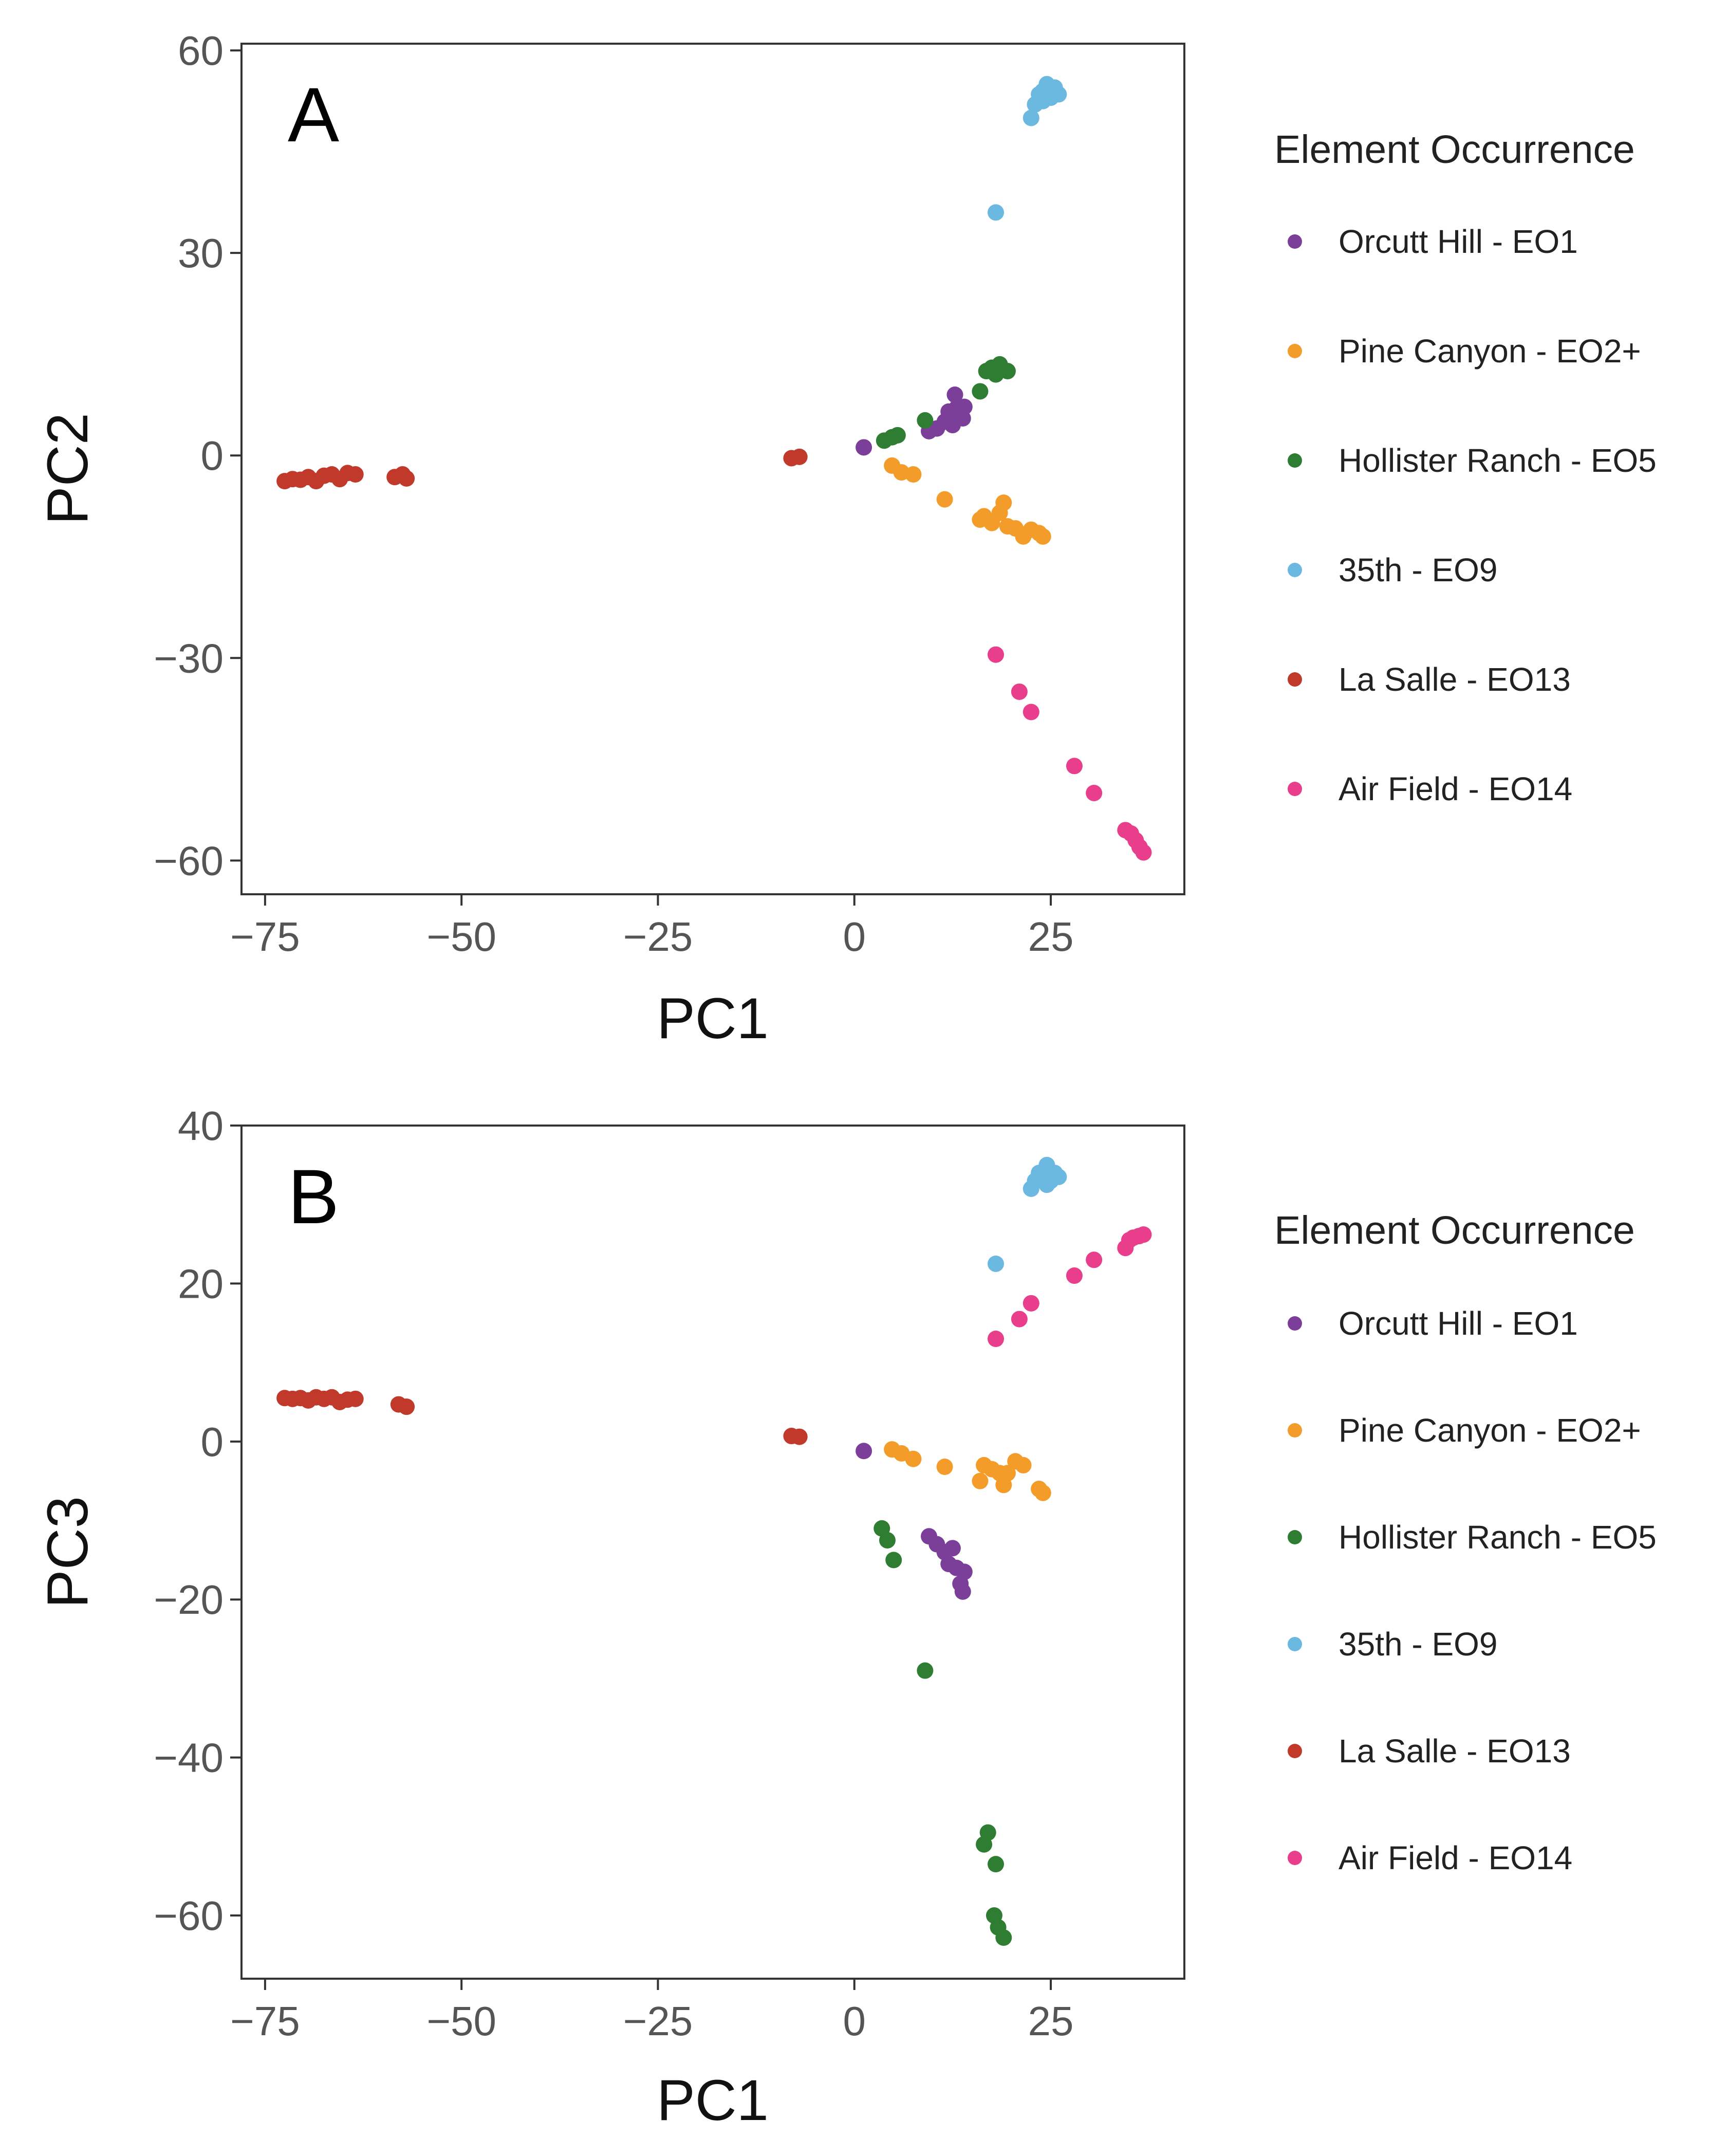 Image resolution: width=1710 pixels, height=2156 pixels. Describe the element at coordinates (198, 456) in the screenshot. I see `y-ticks: 60 30 0 −30 −60` at that location.